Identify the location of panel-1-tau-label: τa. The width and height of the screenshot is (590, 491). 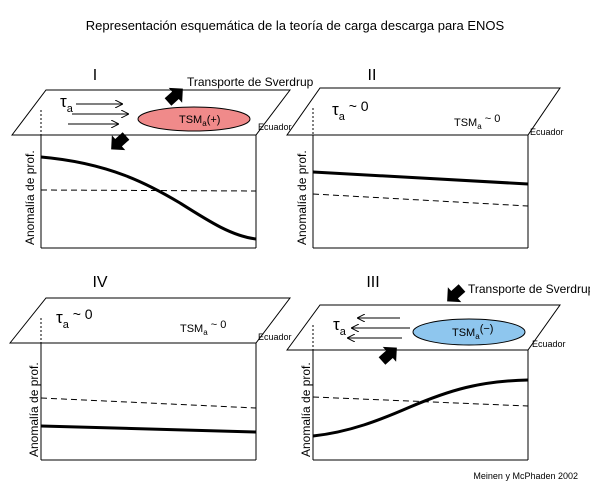
(67, 103).